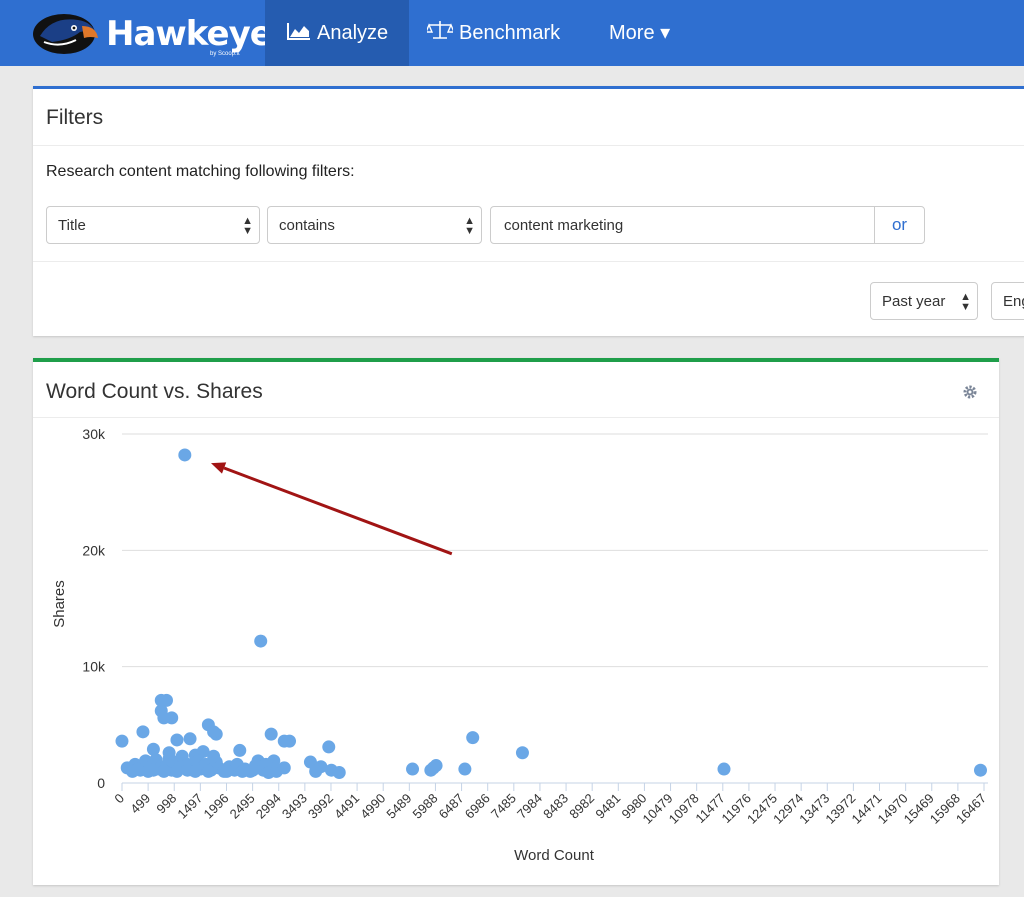 The image size is (1024, 897). What do you see at coordinates (94, 608) in the screenshot?
I see `y-axis-ticks: 0 10k 20k 30k` at bounding box center [94, 608].